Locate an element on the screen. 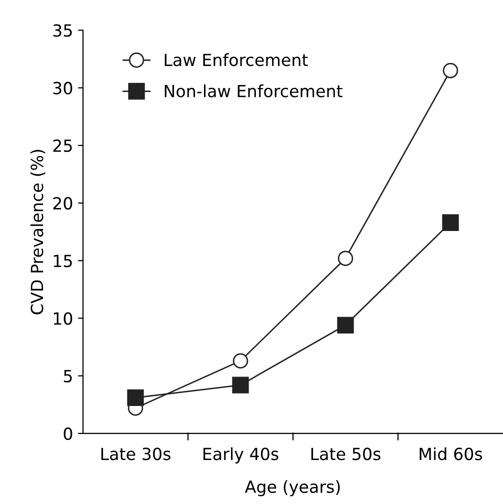  y-tick-label: 35 is located at coordinates (62, 30).